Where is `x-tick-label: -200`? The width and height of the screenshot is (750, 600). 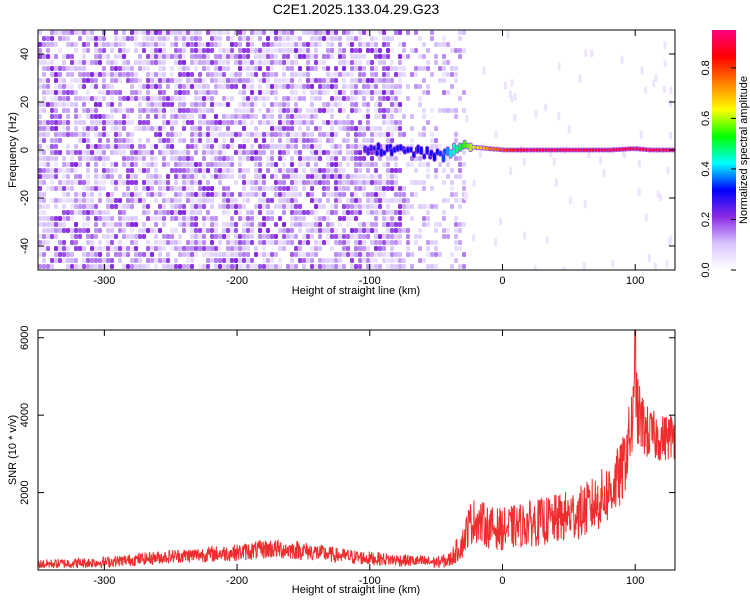 x-tick-label: -200 is located at coordinates (237, 581).